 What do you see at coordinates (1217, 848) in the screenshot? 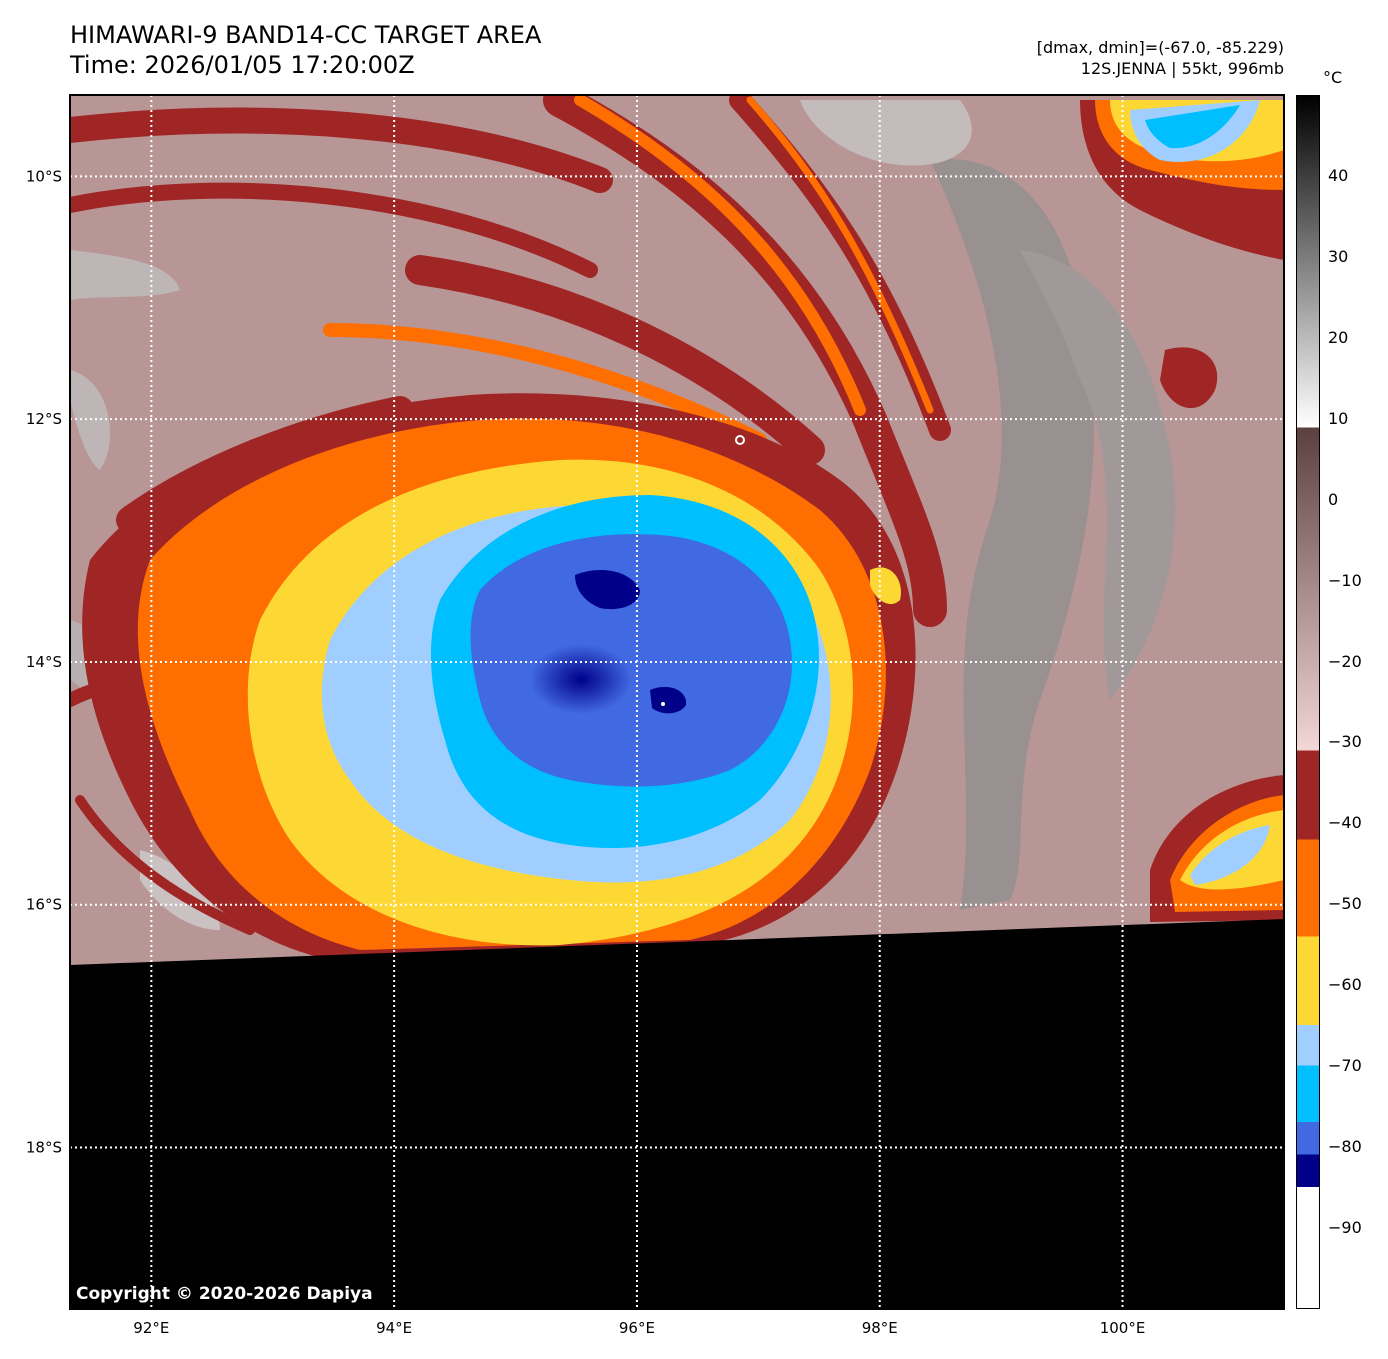
I see `southeast-convection` at bounding box center [1217, 848].